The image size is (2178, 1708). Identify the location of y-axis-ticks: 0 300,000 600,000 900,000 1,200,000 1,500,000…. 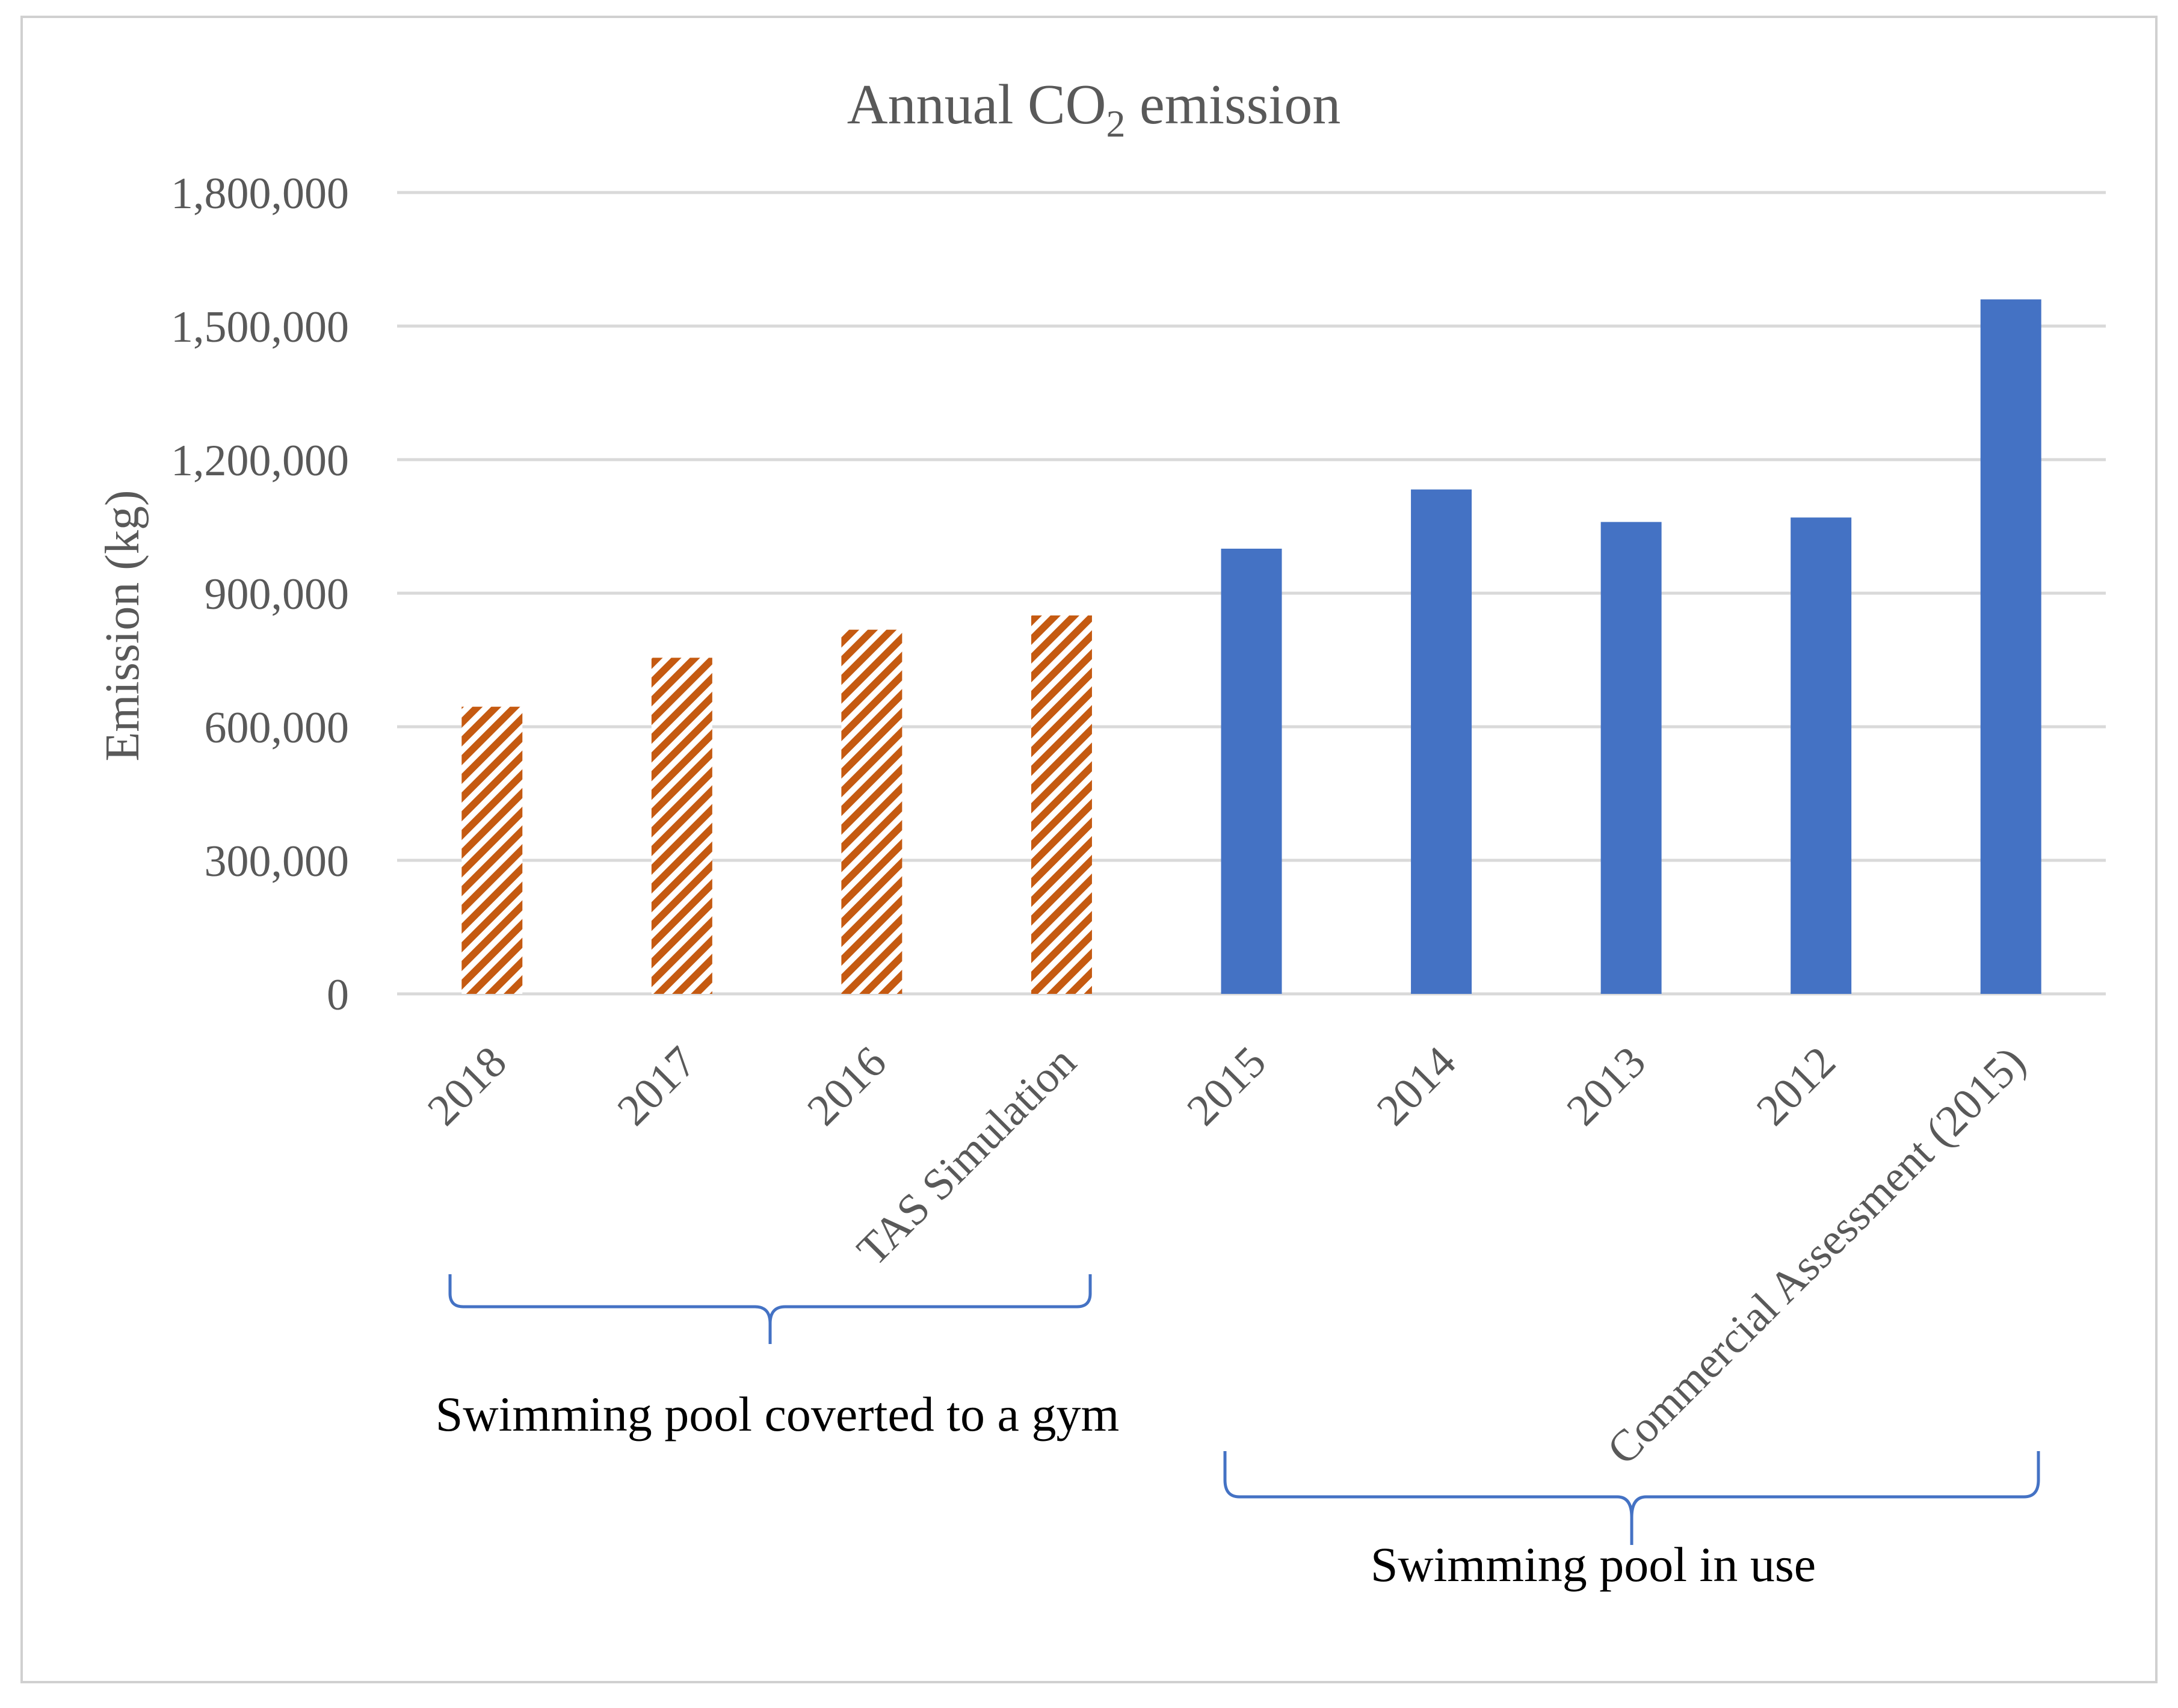
(260, 594).